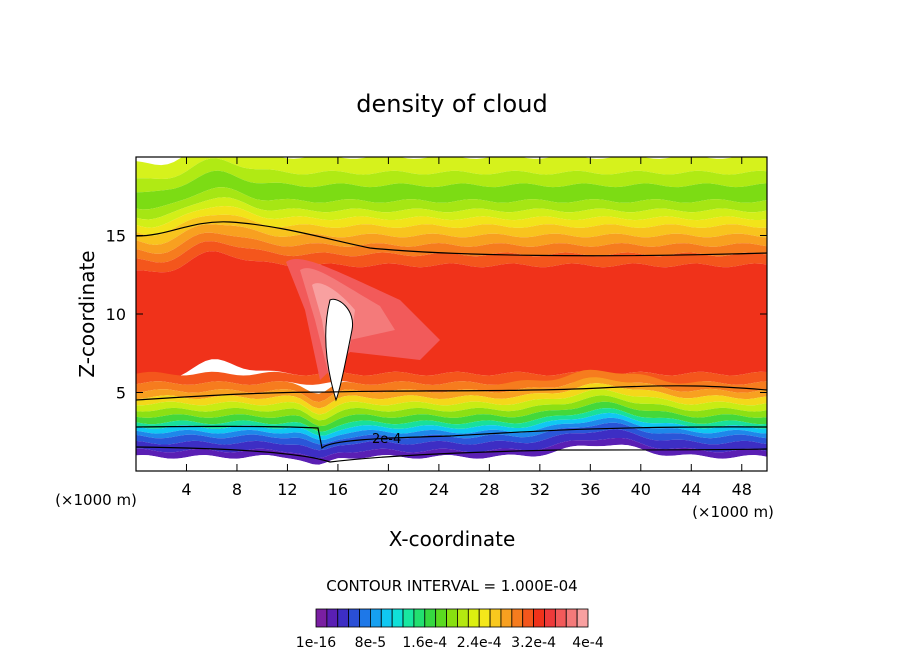  I want to click on x-tick-label: 8, so click(237, 489).